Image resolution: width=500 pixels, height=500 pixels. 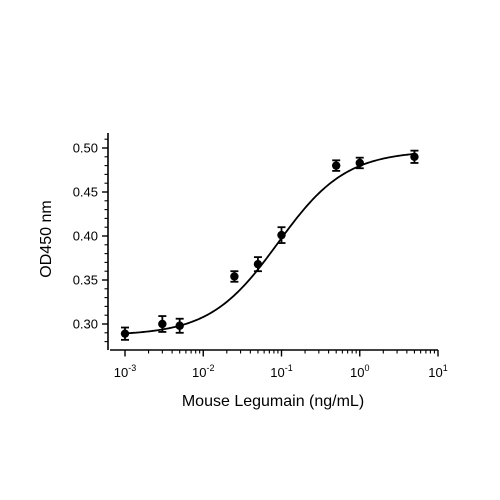 What do you see at coordinates (85, 192) in the screenshot?
I see `y-tick-label: 0.45` at bounding box center [85, 192].